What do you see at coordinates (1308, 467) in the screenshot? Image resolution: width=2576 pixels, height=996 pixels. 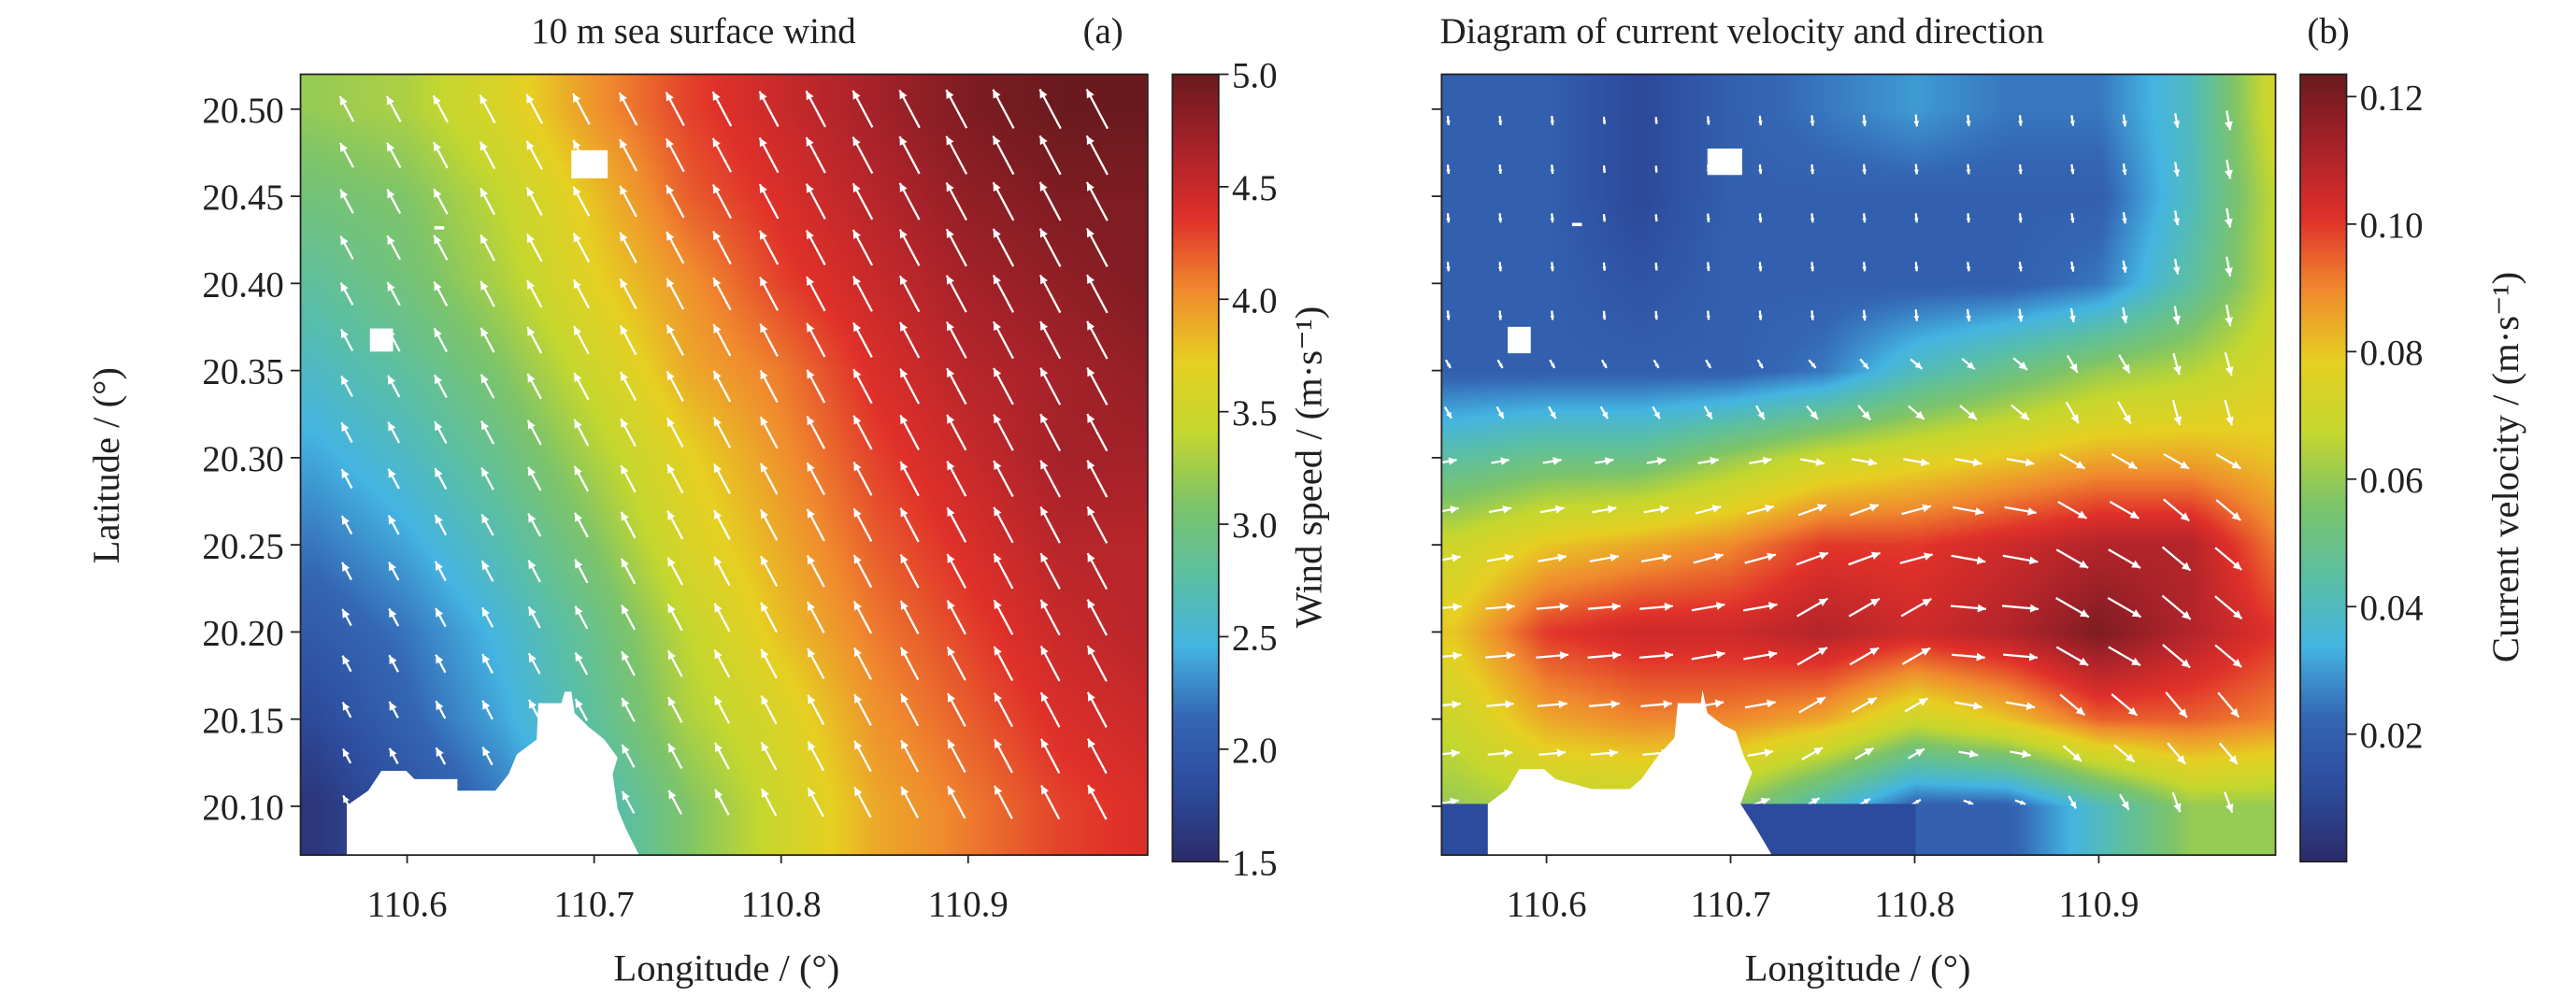 I see `colorbar-label-a: Wind speed / (m·s⁻¹)` at bounding box center [1308, 467].